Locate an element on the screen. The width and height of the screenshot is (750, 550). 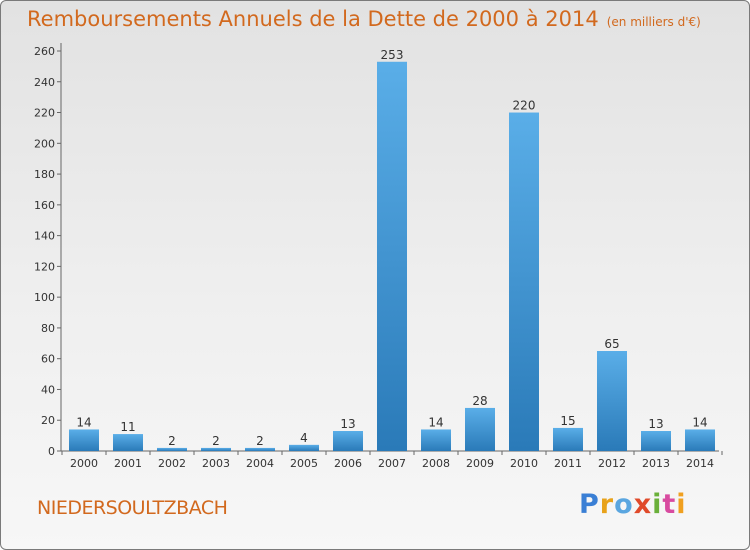
value-label-2001: 11 is located at coordinates (127, 427).